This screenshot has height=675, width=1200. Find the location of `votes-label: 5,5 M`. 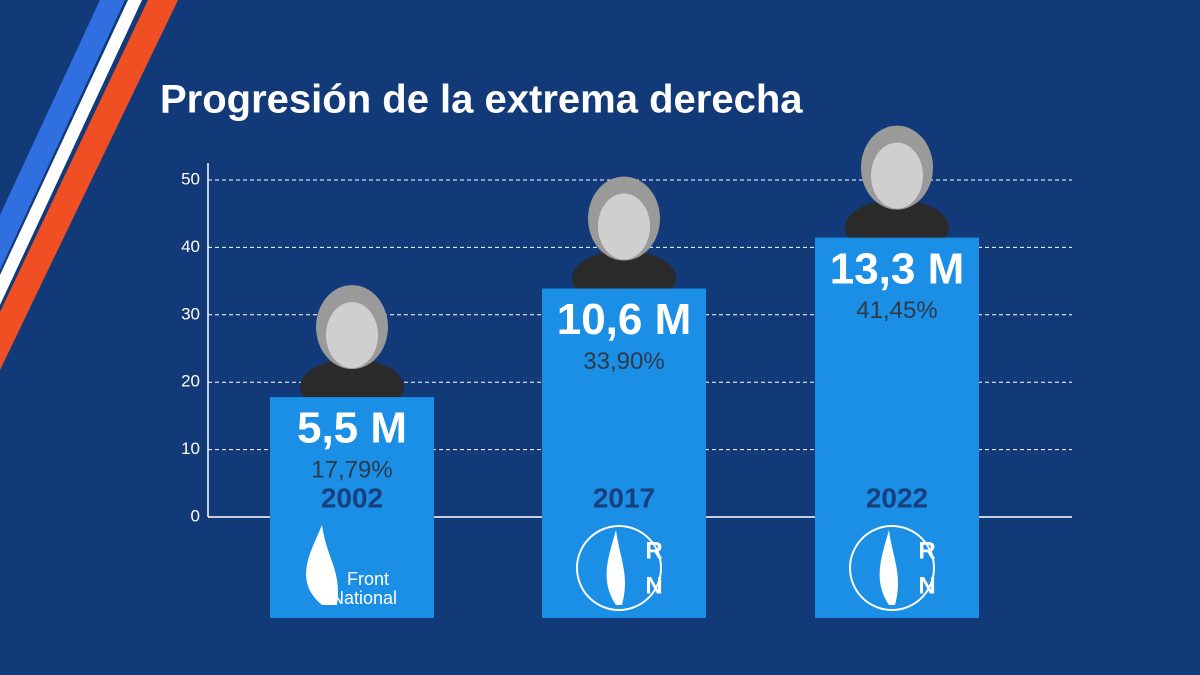

votes-label: 5,5 M is located at coordinates (352, 428).